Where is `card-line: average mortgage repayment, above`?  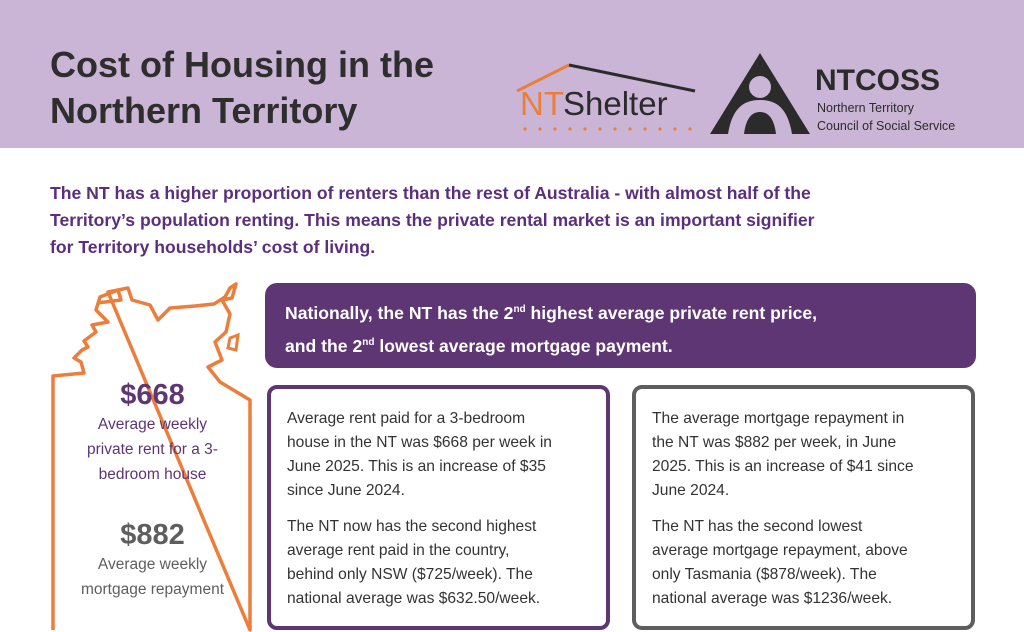 card-line: average mortgage repayment, above is located at coordinates (780, 550).